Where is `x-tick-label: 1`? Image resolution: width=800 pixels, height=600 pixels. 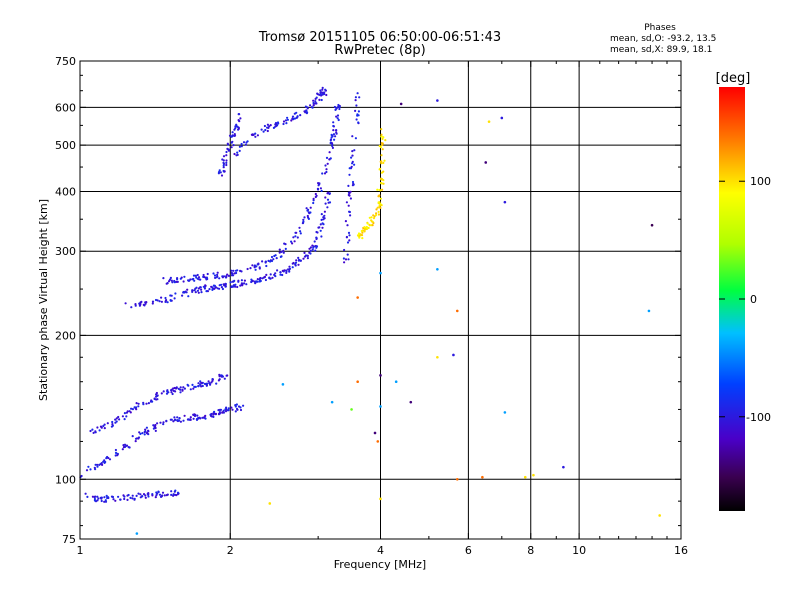 x-tick-label: 1 is located at coordinates (80, 550).